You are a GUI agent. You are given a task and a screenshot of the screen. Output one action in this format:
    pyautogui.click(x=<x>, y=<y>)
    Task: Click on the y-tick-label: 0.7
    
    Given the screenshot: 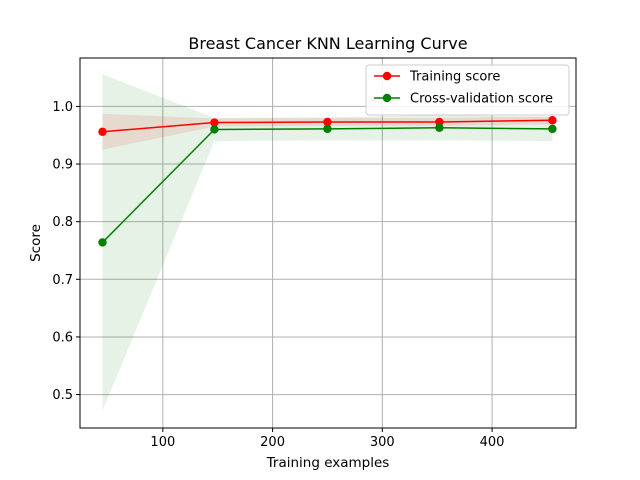 What is the action you would take?
    pyautogui.click(x=62, y=280)
    